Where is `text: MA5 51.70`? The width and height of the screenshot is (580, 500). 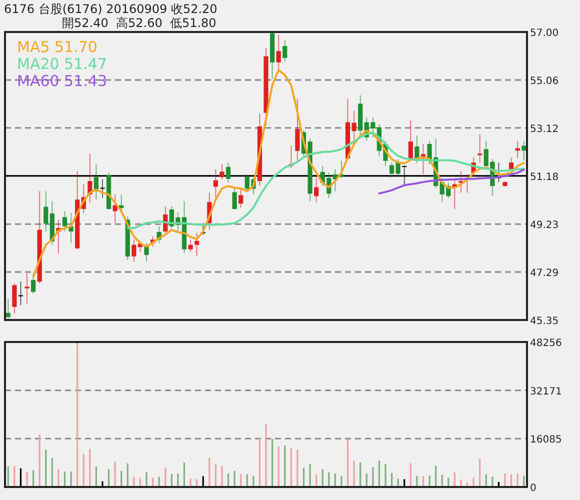 text: MA5 51.70 is located at coordinates (57, 47).